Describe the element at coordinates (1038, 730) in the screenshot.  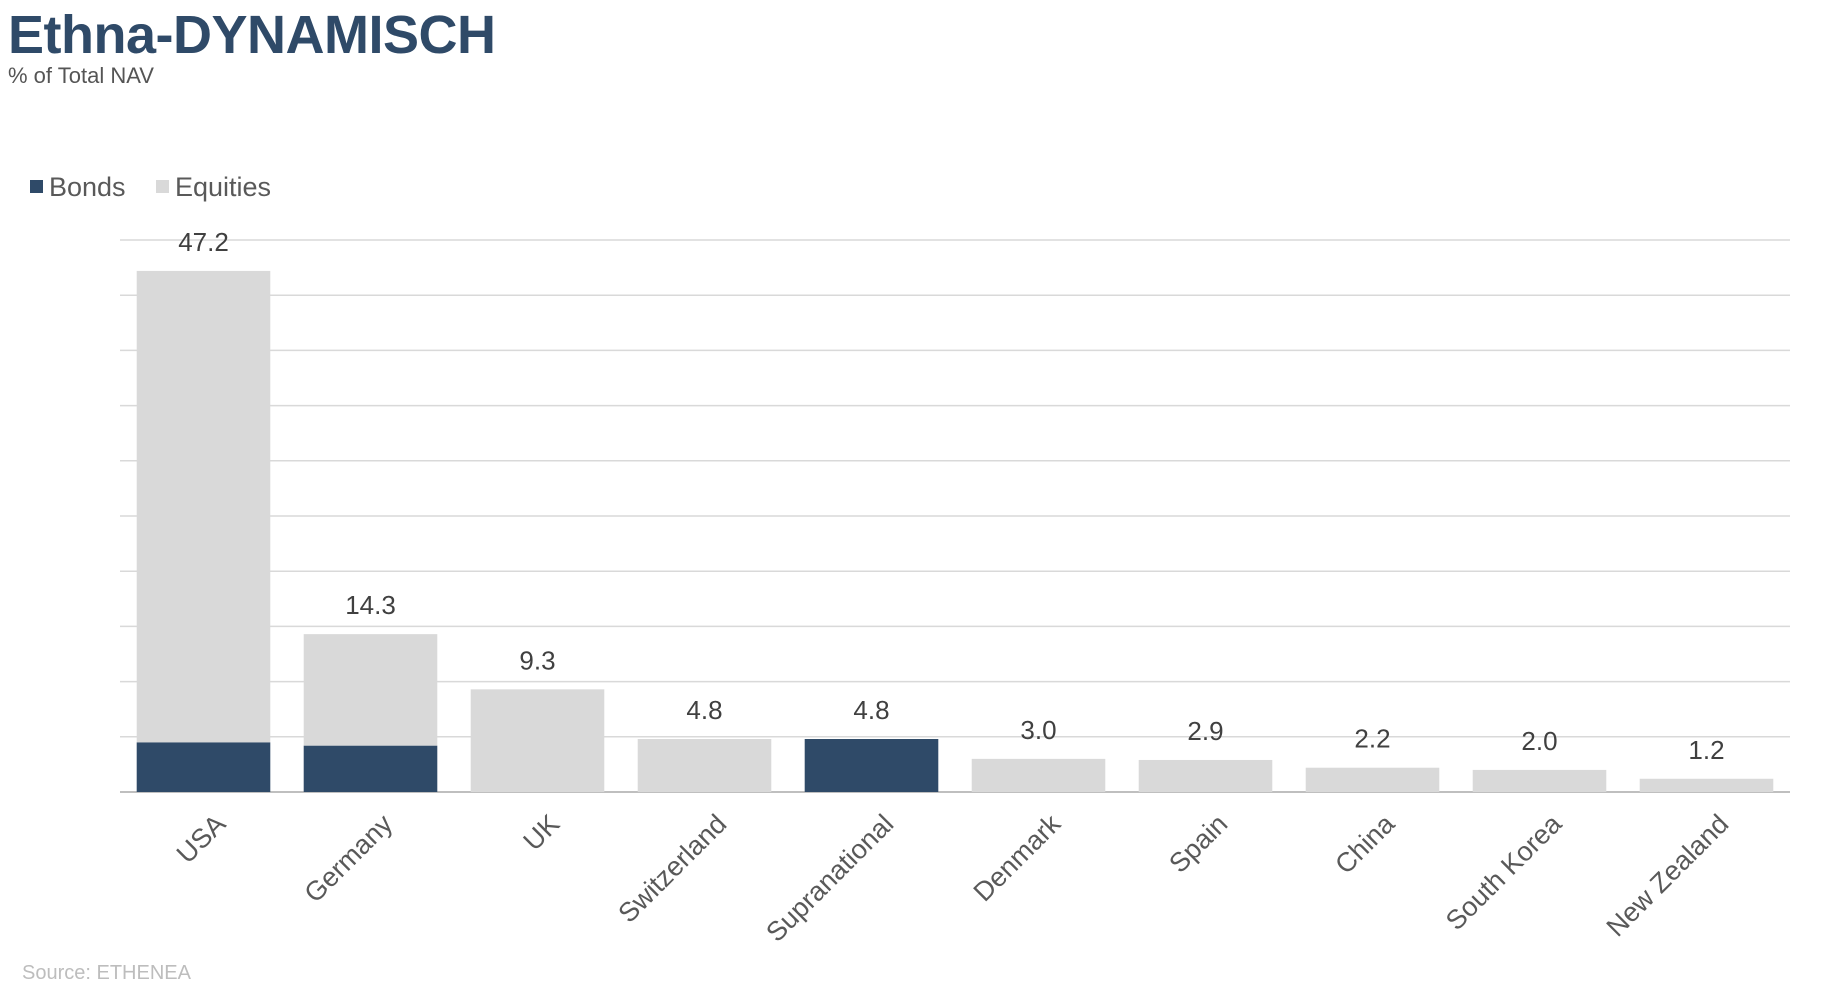
I see `value-label: 3.0` at that location.